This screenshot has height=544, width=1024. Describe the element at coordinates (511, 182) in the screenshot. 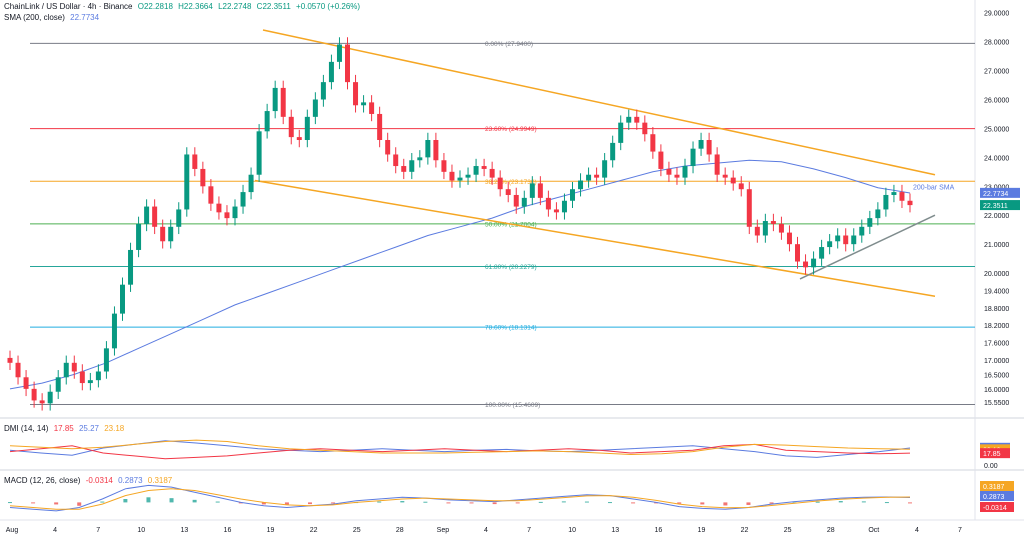

I see `fib-level-label: 38.20% (23.1730)` at that location.